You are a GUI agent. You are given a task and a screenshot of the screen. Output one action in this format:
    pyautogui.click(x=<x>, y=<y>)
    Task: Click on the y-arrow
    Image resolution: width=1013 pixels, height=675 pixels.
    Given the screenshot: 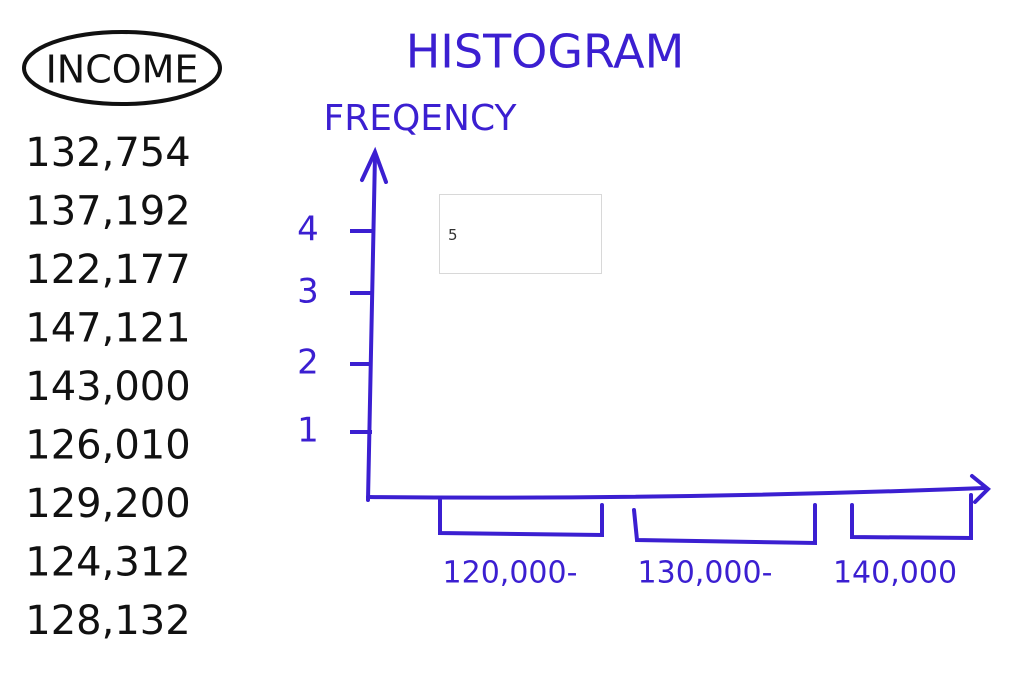 What is the action you would take?
    pyautogui.click(x=374, y=165)
    